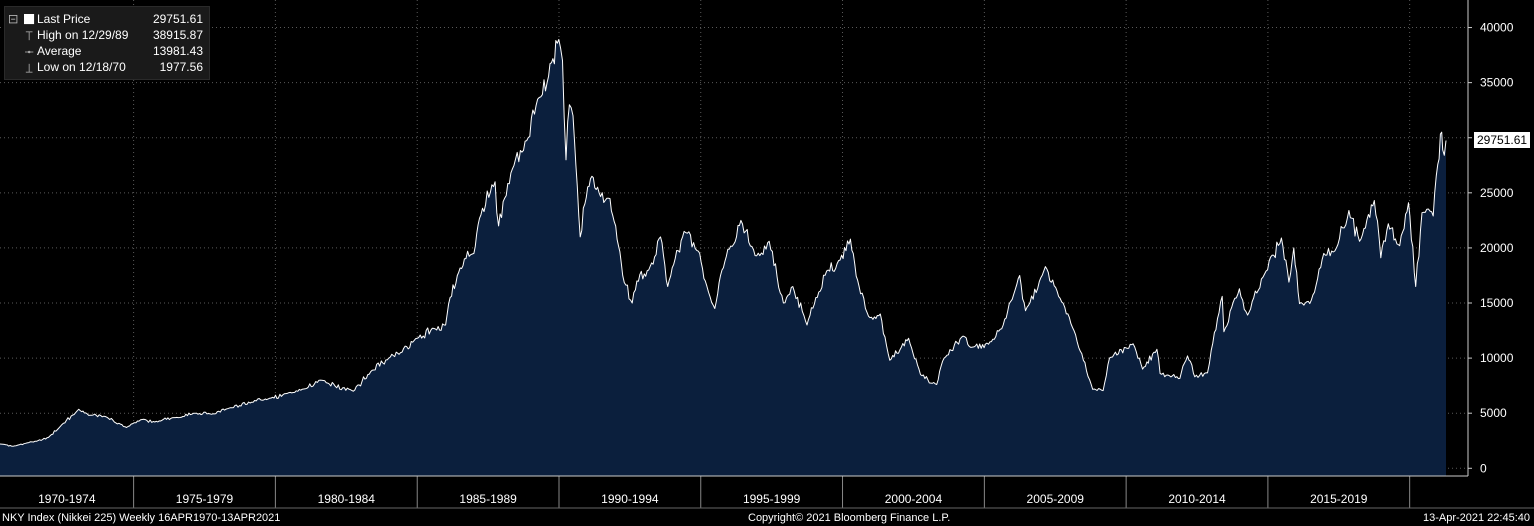 The width and height of the screenshot is (1534, 526). What do you see at coordinates (64, 19) in the screenshot?
I see `legend-last-price-label: Last Price` at bounding box center [64, 19].